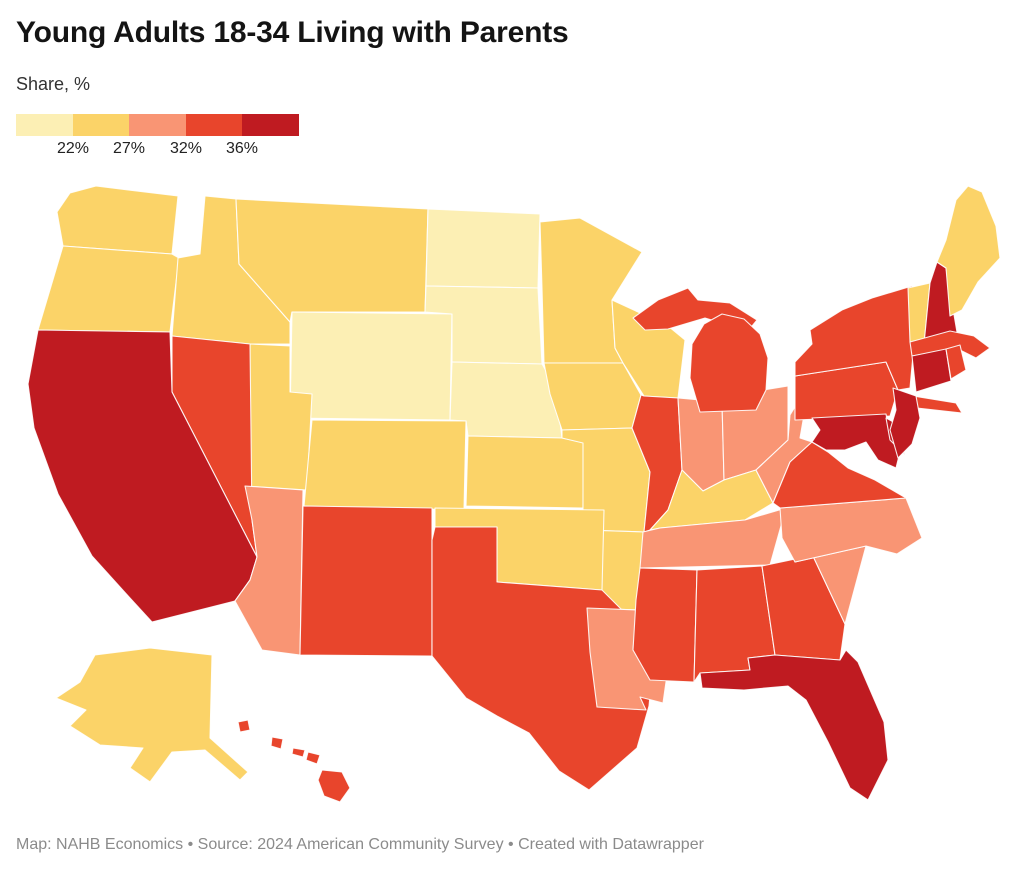  Describe the element at coordinates (366, 581) in the screenshot. I see `state-new-mexico` at that location.